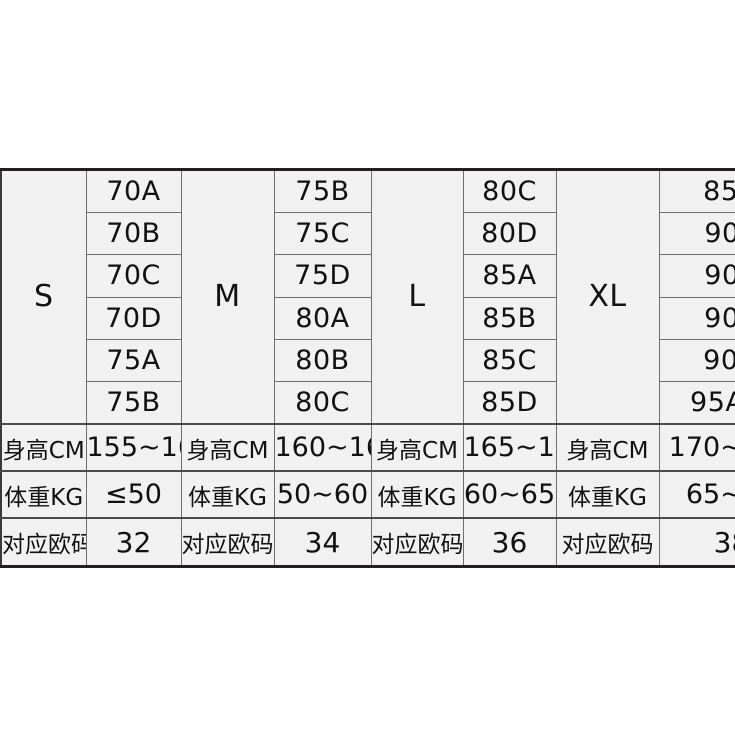 This screenshot has width=735, height=735. Describe the element at coordinates (509, 234) in the screenshot. I see `bra-size-cell: 80D` at that location.